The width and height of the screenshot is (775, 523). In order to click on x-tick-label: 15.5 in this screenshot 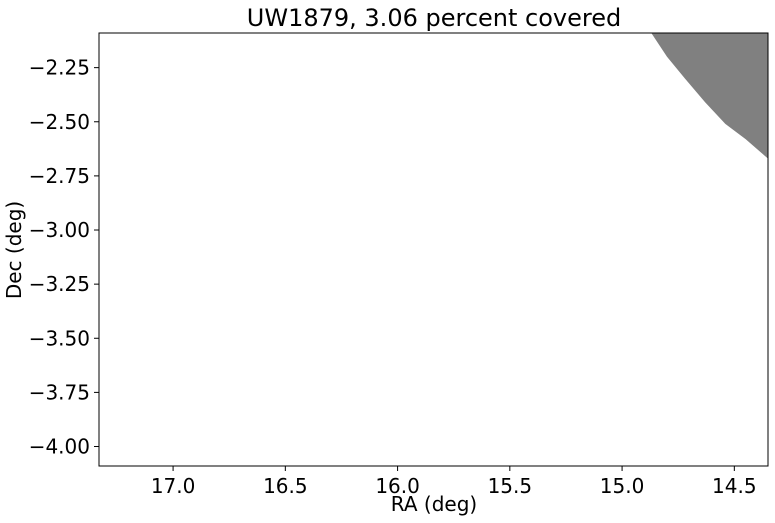, I will do `click(510, 486)`.